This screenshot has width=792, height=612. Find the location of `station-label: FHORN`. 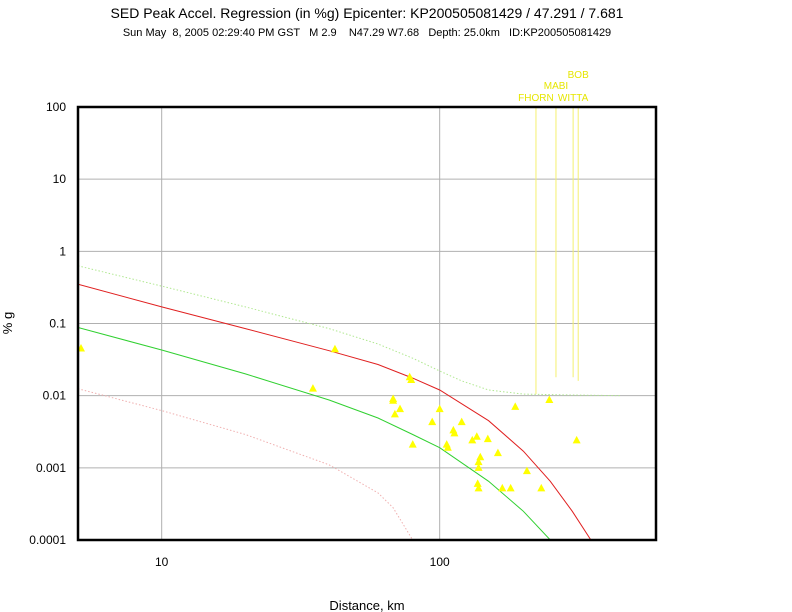

station-label: FHORN is located at coordinates (536, 98).